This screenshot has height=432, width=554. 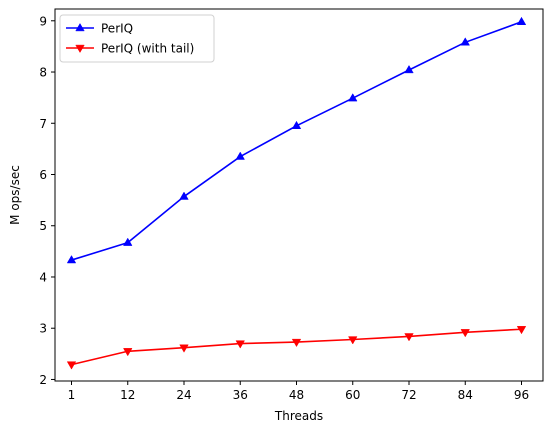 What do you see at coordinates (72, 395) in the screenshot?
I see `x-tick-label: 1` at bounding box center [72, 395].